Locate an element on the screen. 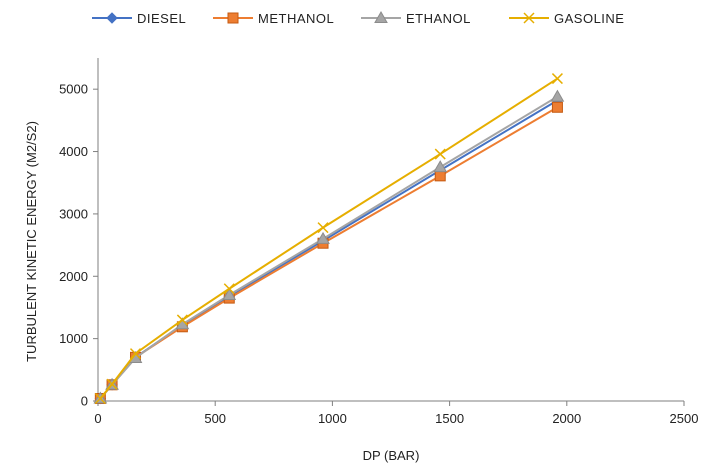 The height and width of the screenshot is (467, 713). legend-label: ETHANOL is located at coordinates (438, 18).